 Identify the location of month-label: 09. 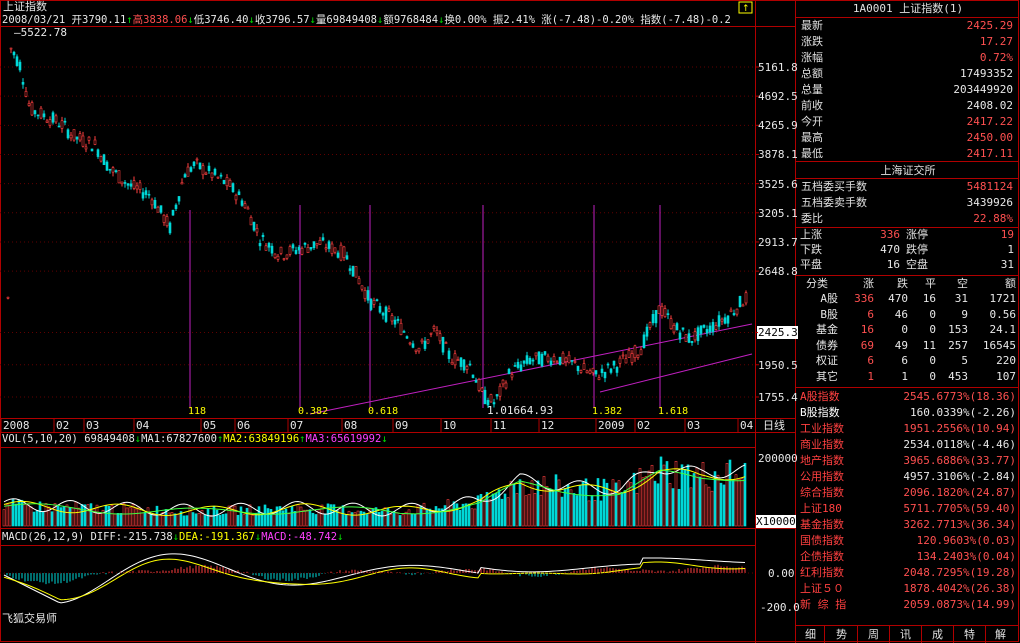
(402, 425).